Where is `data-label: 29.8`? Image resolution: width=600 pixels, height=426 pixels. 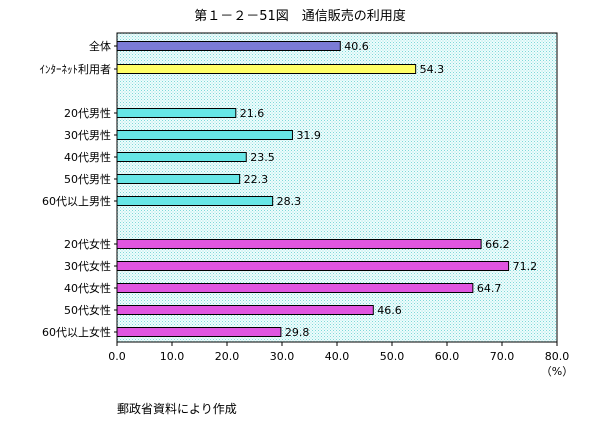
data-label: 29.8 is located at coordinates (297, 332).